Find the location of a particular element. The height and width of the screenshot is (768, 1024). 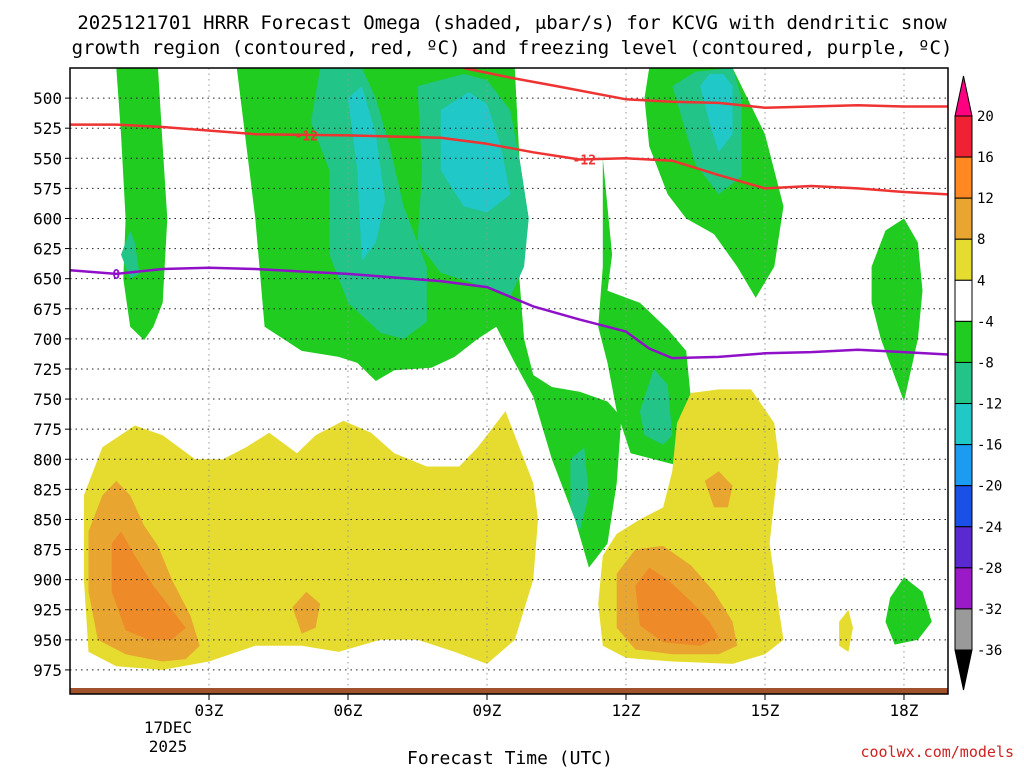

y-tick-label-575: 575 is located at coordinates (47, 188).